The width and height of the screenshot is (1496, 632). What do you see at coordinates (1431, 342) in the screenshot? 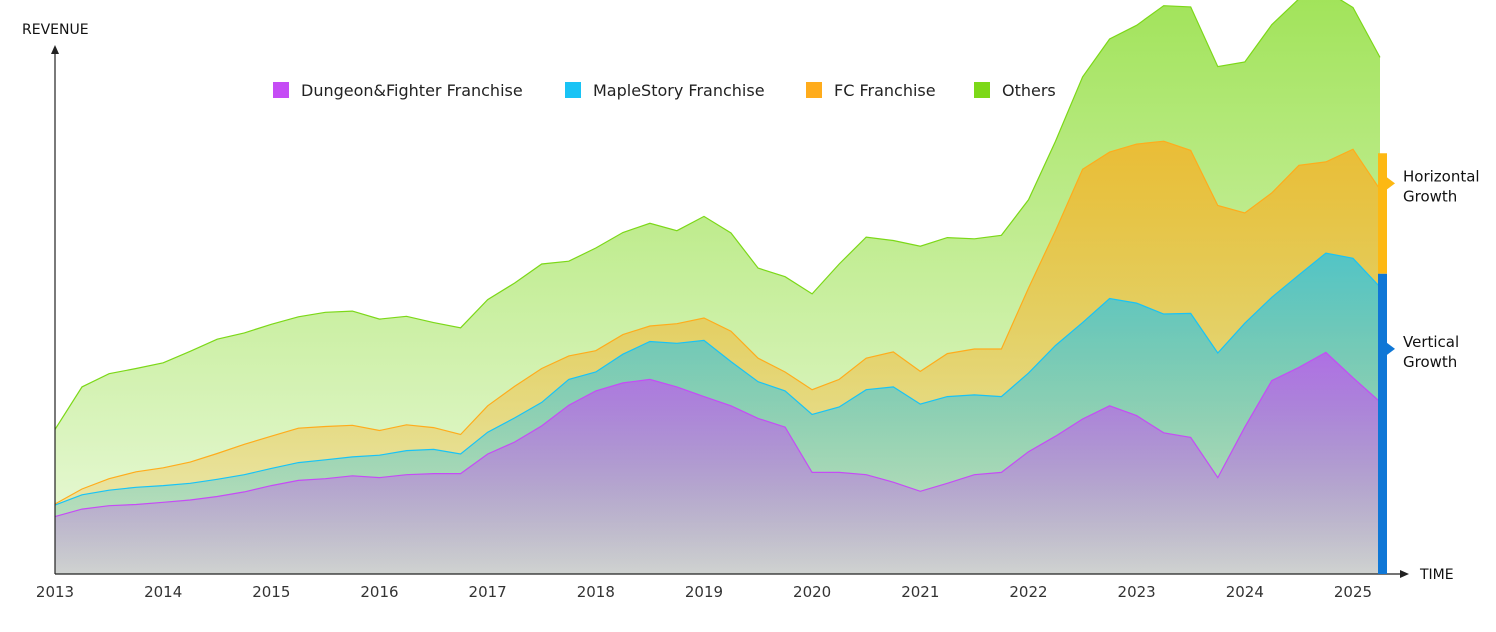
I see `vertical-growth-label: Vertical` at bounding box center [1431, 342].